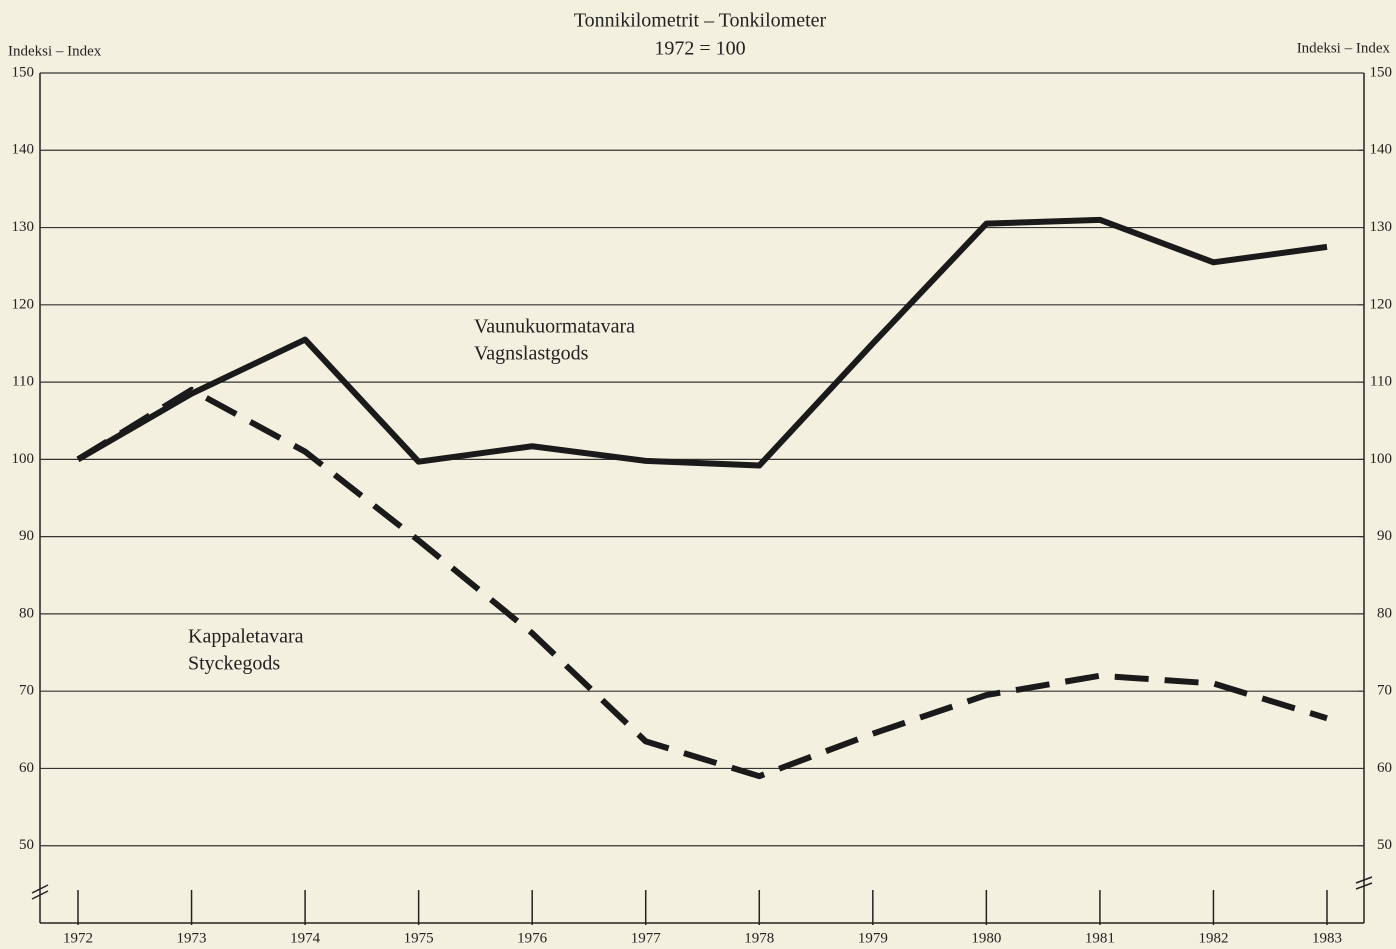 Image resolution: width=1396 pixels, height=949 pixels. Describe the element at coordinates (1100, 938) in the screenshot. I see `x-tick-label: 1981` at that location.